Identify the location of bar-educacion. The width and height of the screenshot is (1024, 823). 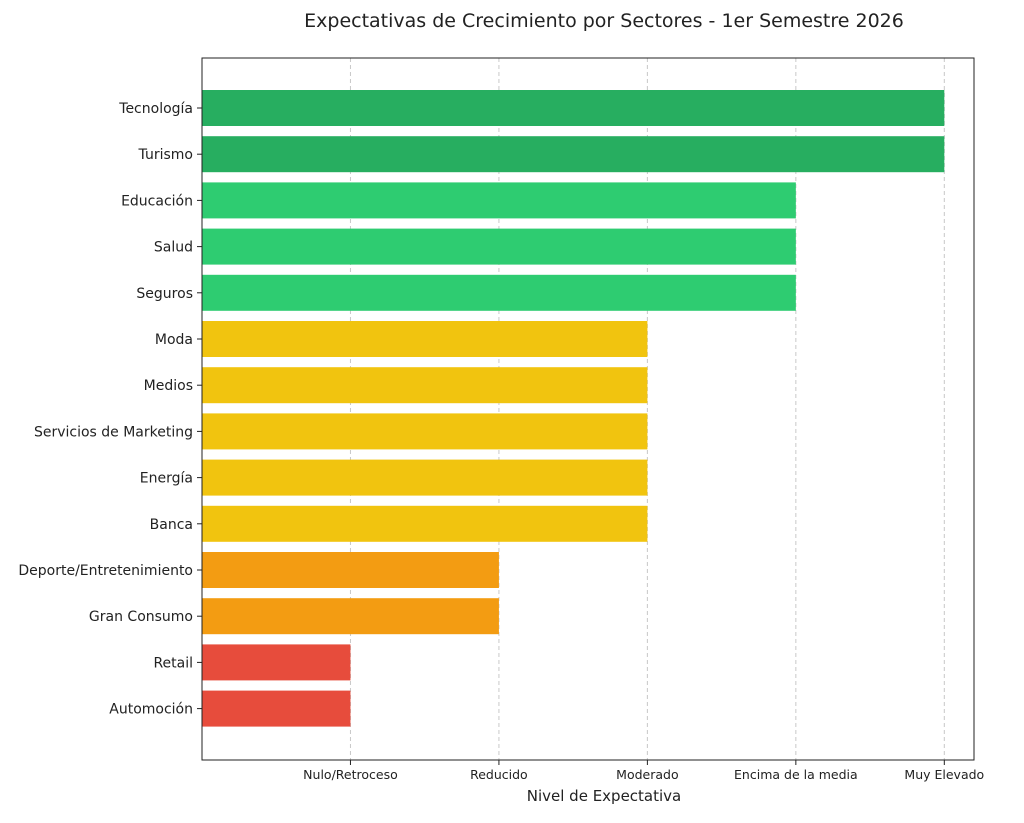
(499, 200).